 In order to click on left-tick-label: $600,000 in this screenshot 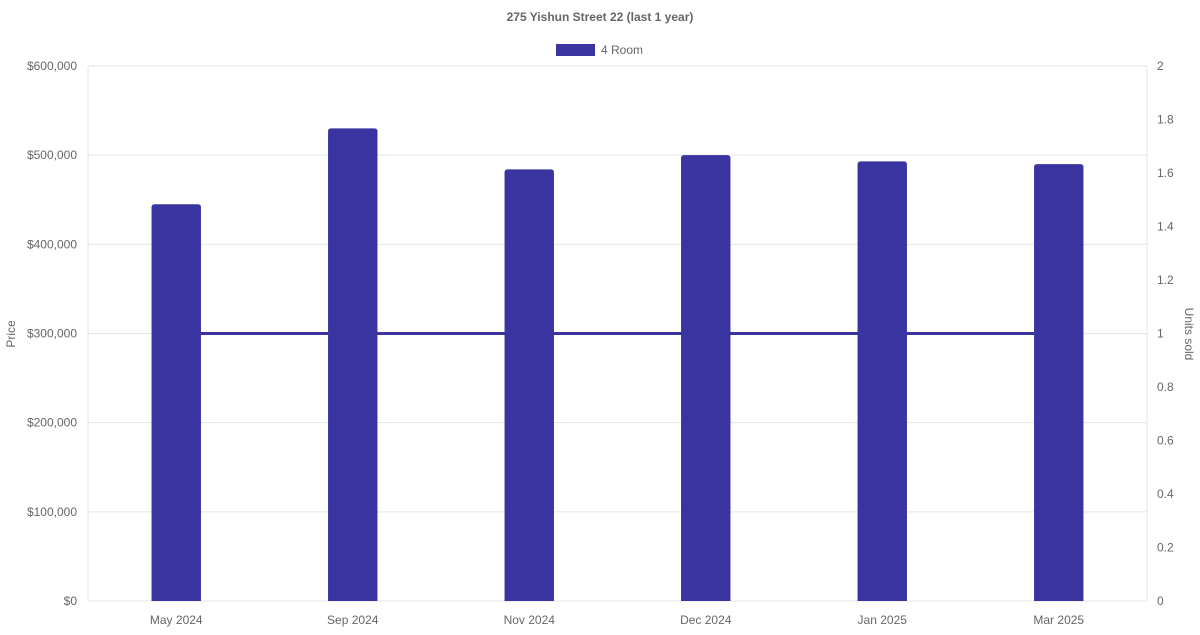, I will do `click(52, 66)`.